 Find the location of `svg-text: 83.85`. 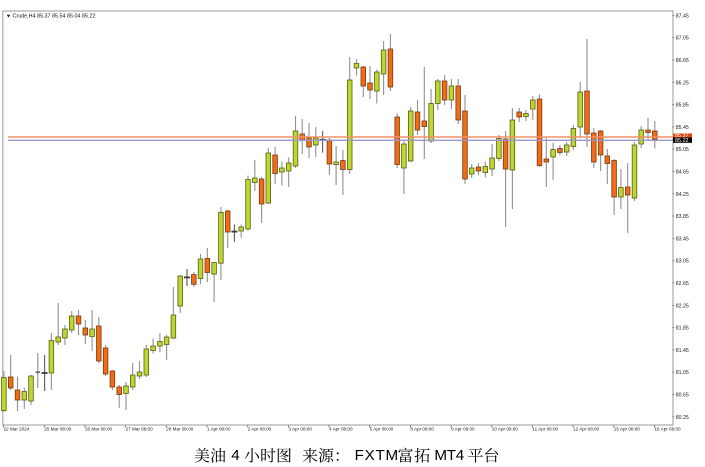

svg-text: 83.85 is located at coordinates (682, 217).